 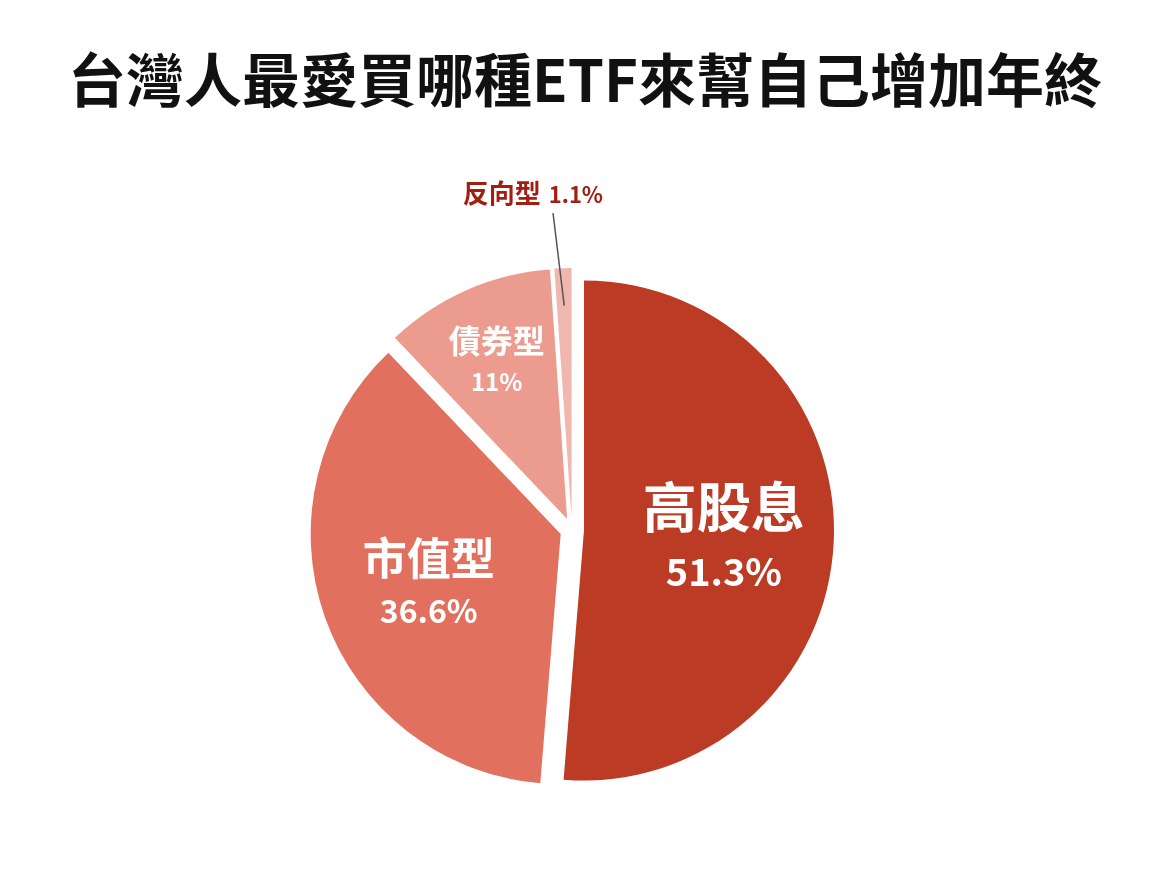 What do you see at coordinates (428, 608) in the screenshot?
I see `data-label: 36.6%` at bounding box center [428, 608].